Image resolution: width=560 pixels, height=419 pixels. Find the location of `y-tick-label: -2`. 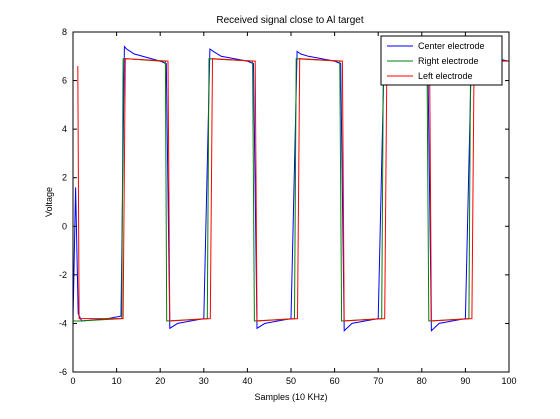

y-tick-label: -2 is located at coordinates (63, 275).